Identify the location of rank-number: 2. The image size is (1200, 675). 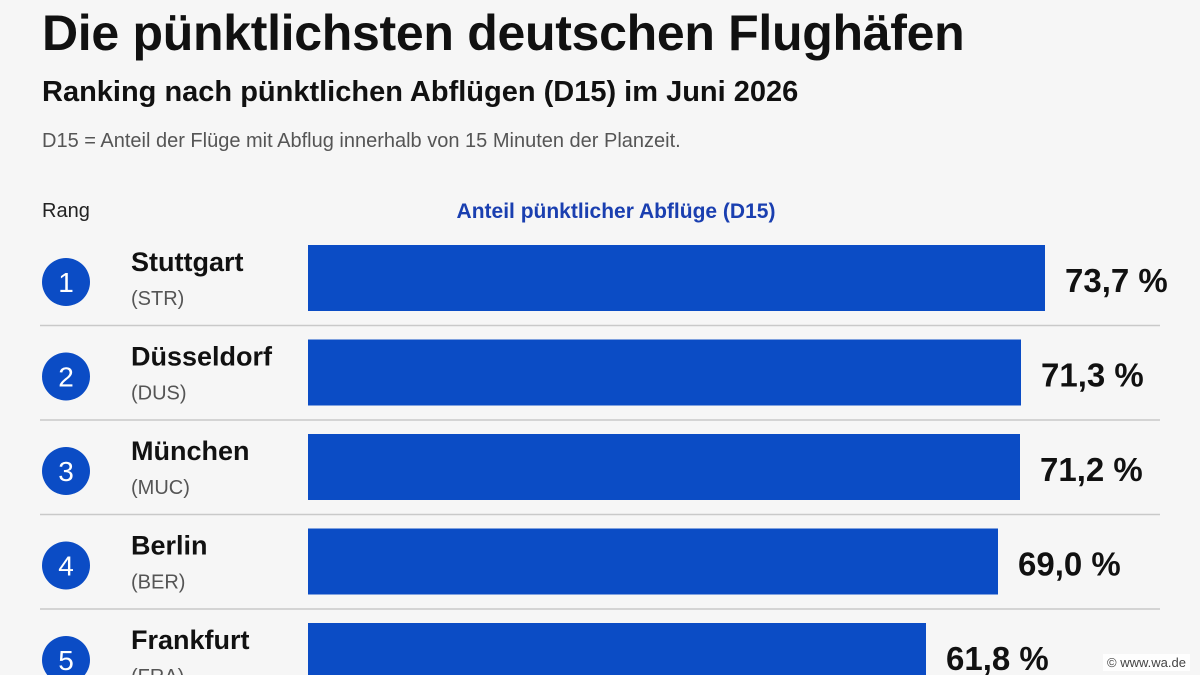
(66, 377).